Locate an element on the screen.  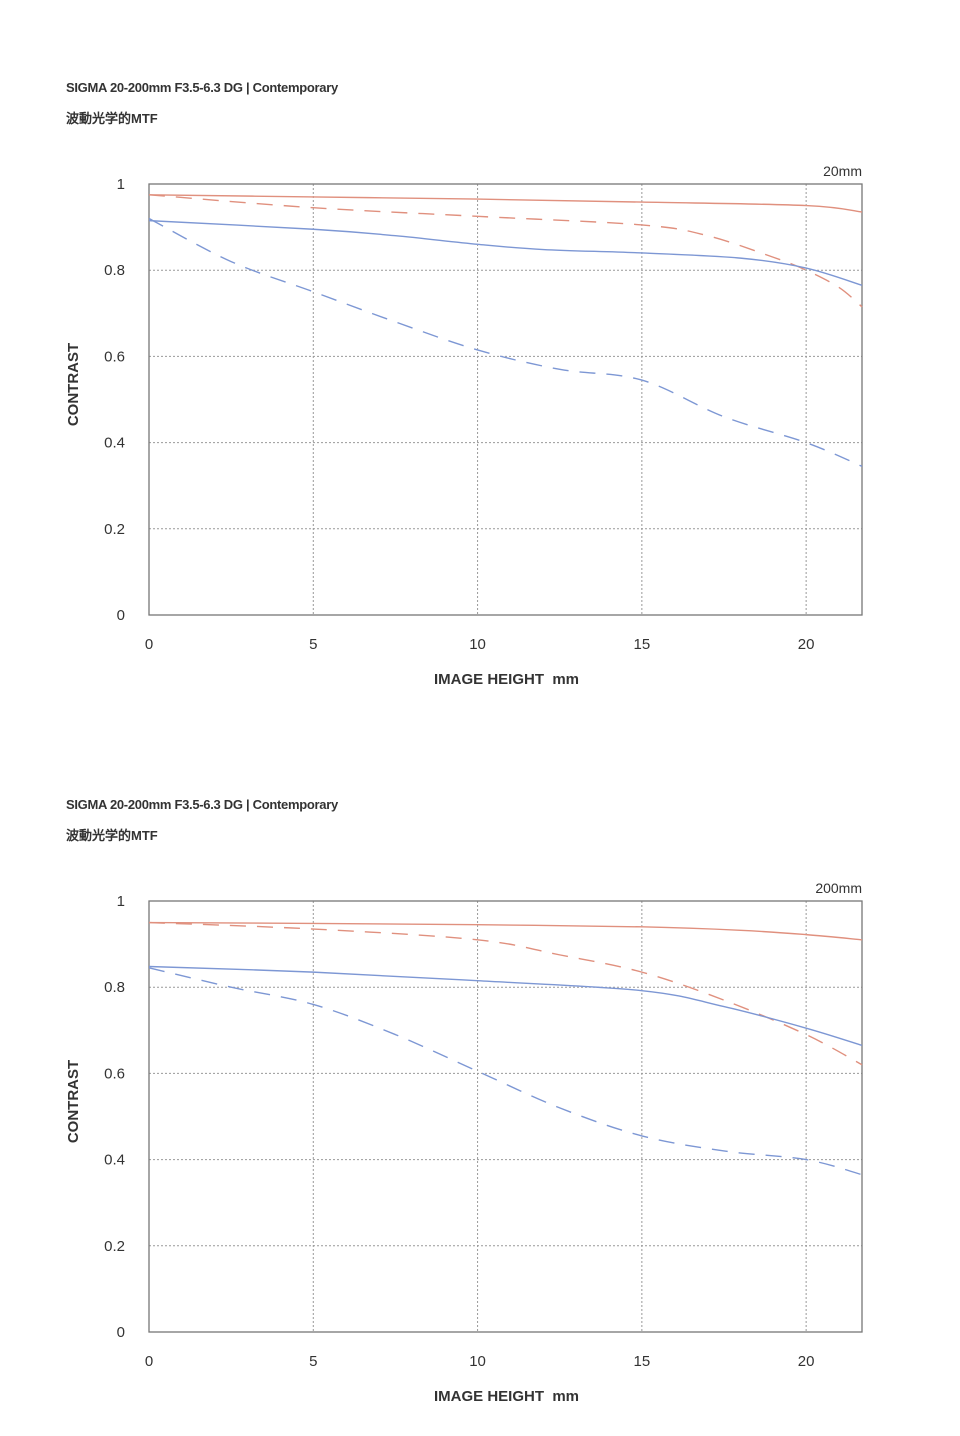
focal-length-label: 20mm is located at coordinates (842, 171).